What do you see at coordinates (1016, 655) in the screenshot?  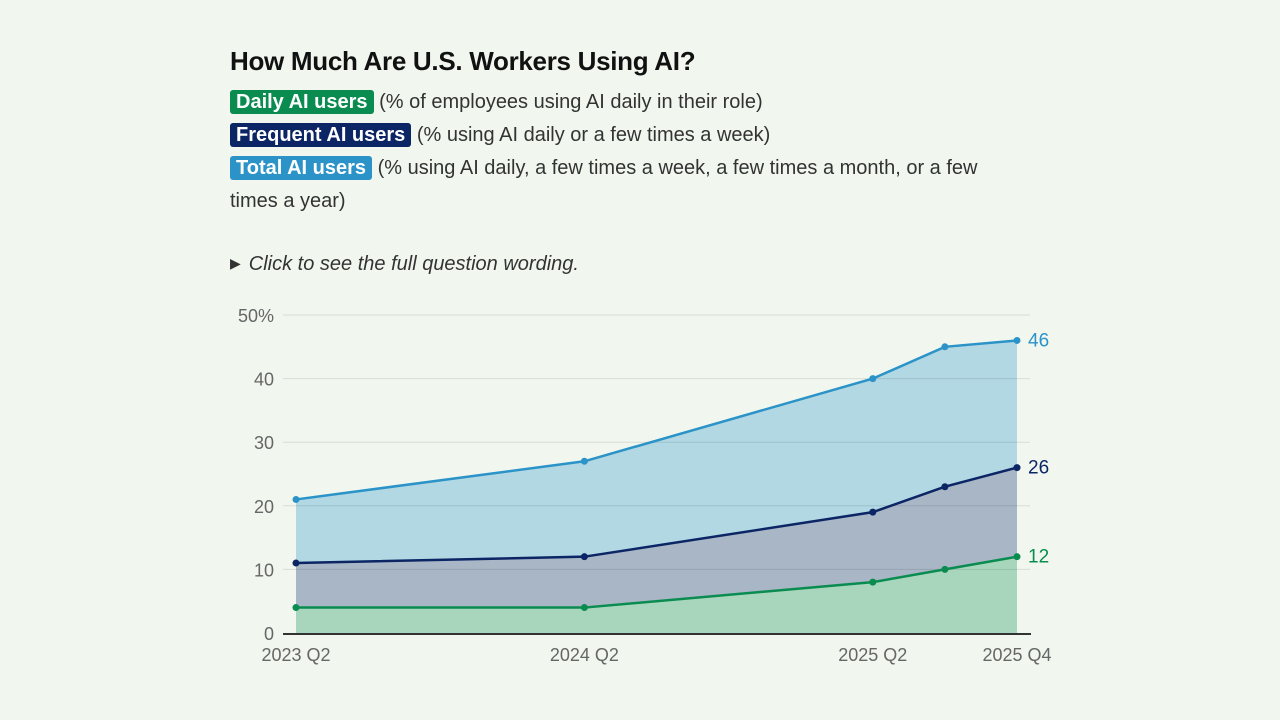 I see `x-tick-label: 2025 Q4` at bounding box center [1016, 655].